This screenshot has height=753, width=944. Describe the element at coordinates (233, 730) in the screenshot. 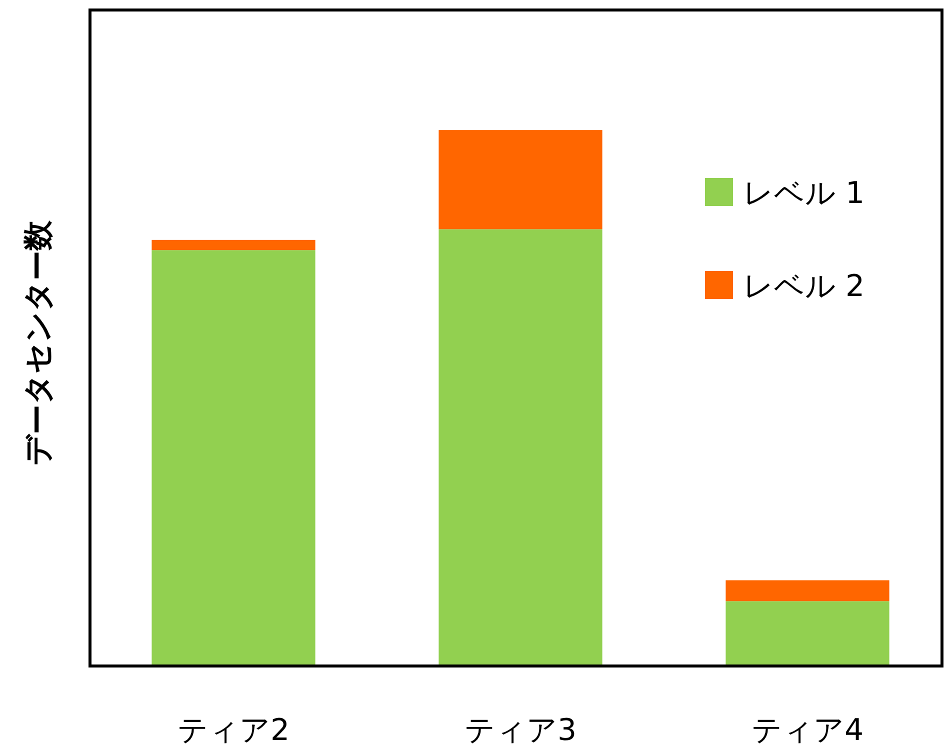

I see `x-tick-label: ティア2` at that location.